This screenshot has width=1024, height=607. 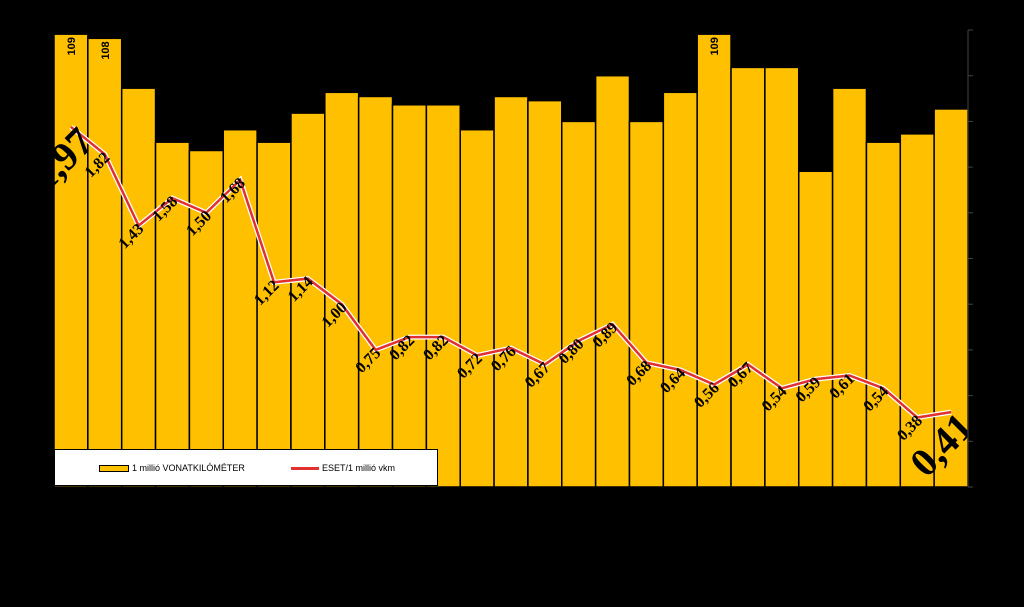 I want to click on right-axis, so click(x=970, y=258).